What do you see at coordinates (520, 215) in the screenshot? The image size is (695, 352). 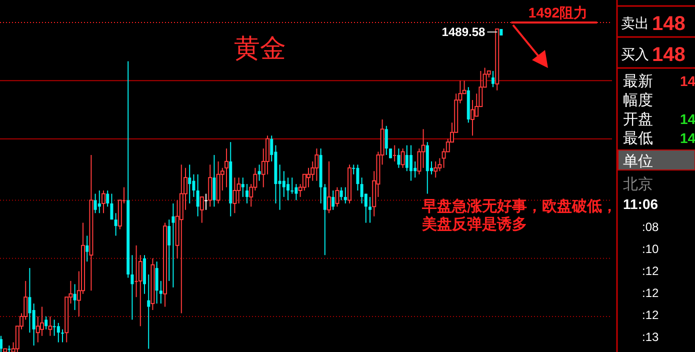 I see `annotation: 早盘急涨无好事，欧盘破低，美盘反弹是诱多` at bounding box center [520, 215].